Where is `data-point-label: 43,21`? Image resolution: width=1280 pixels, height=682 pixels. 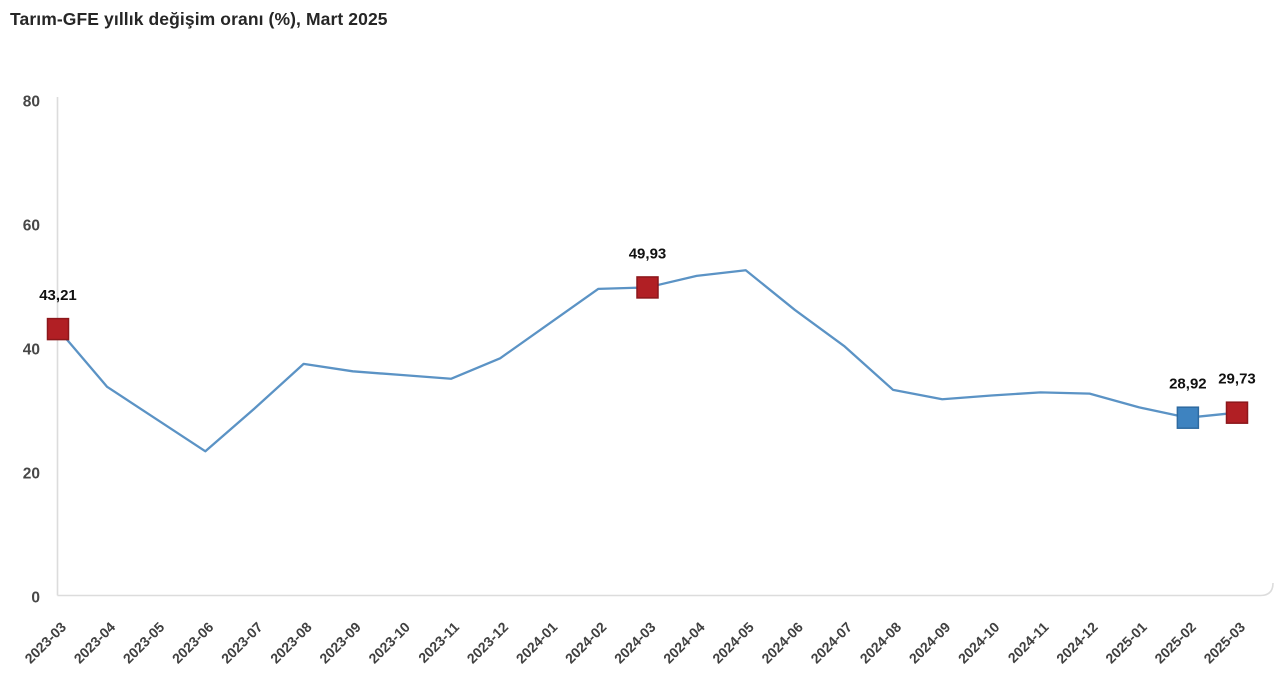
data-point-label: 43,21 is located at coordinates (58, 295).